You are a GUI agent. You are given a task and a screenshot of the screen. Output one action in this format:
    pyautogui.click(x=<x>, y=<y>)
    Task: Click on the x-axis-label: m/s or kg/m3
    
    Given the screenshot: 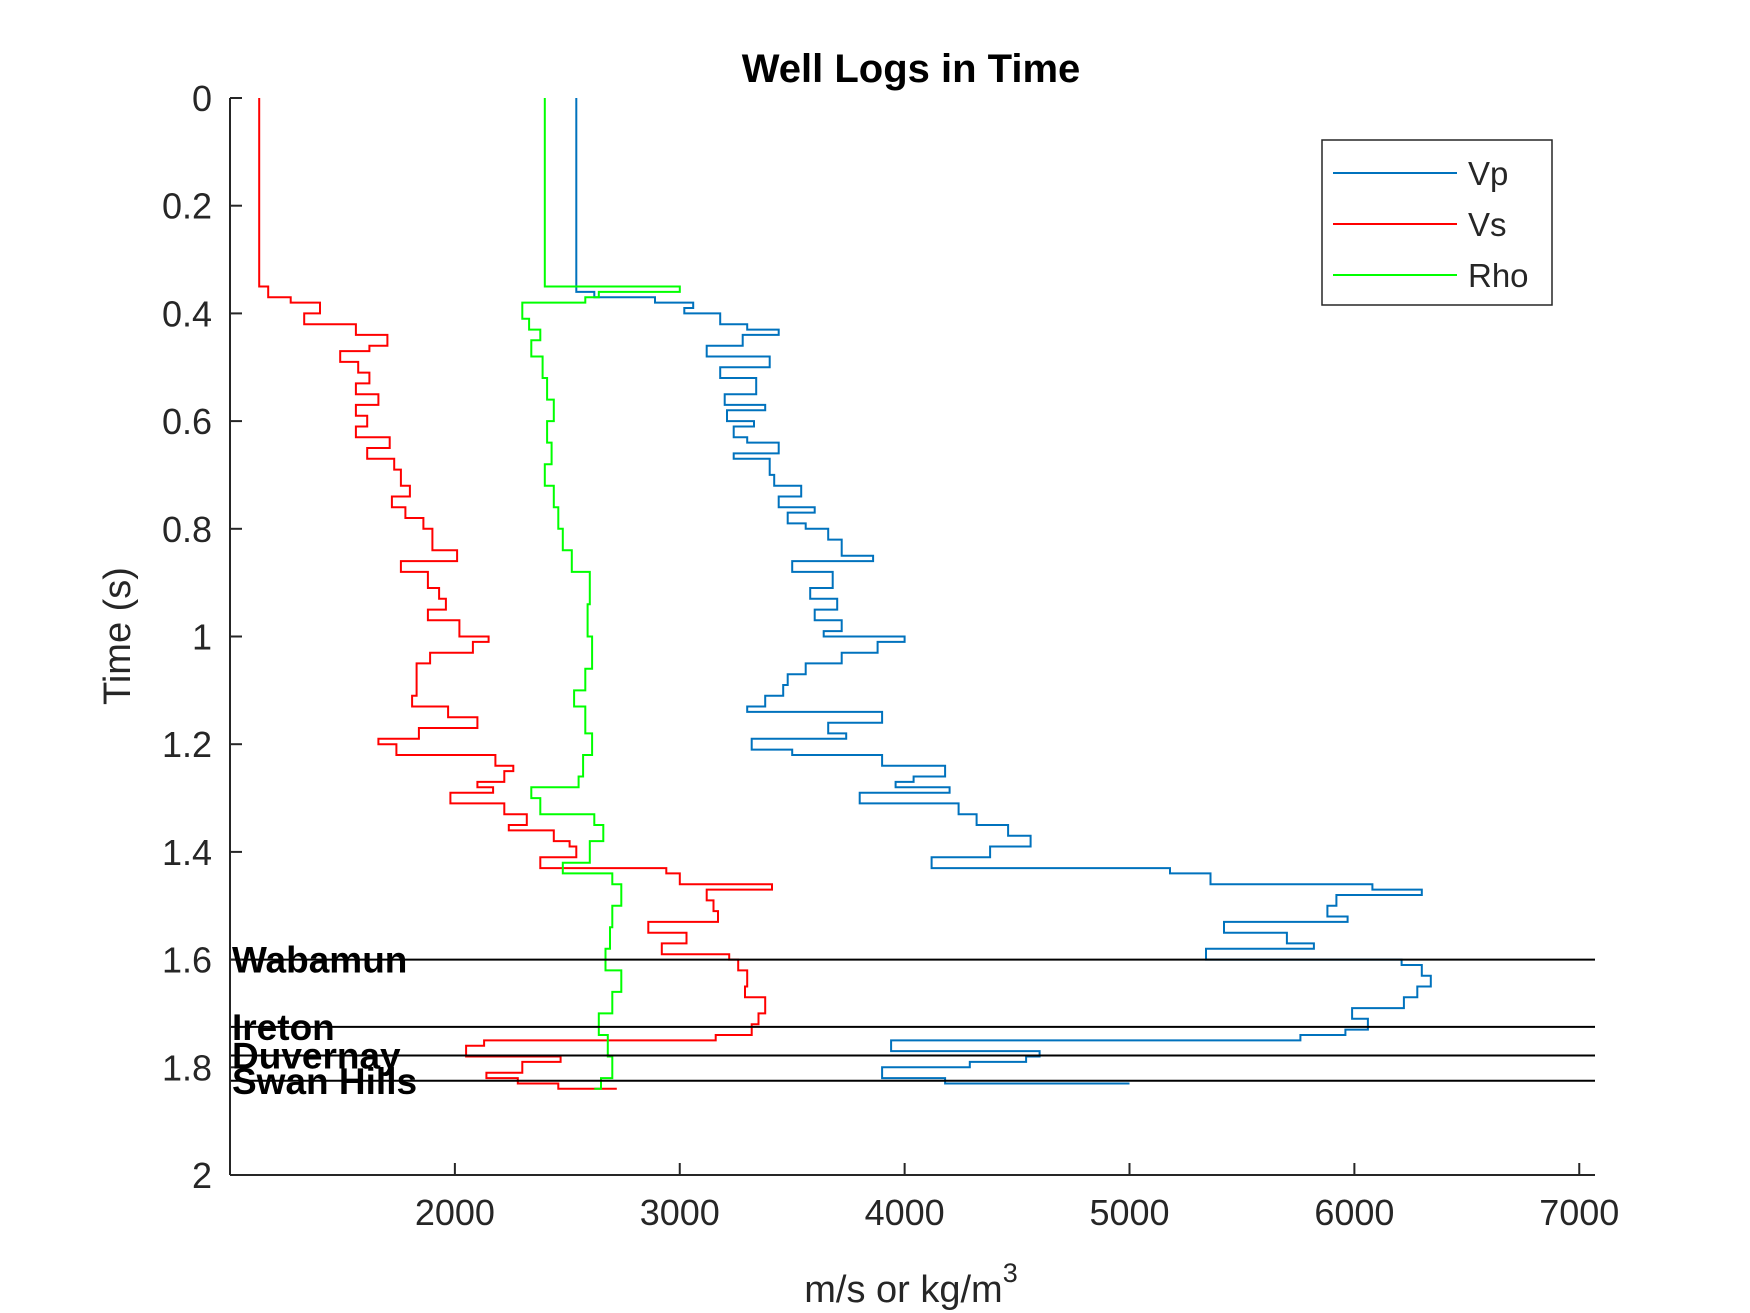 What is the action you would take?
    pyautogui.click(x=911, y=1284)
    